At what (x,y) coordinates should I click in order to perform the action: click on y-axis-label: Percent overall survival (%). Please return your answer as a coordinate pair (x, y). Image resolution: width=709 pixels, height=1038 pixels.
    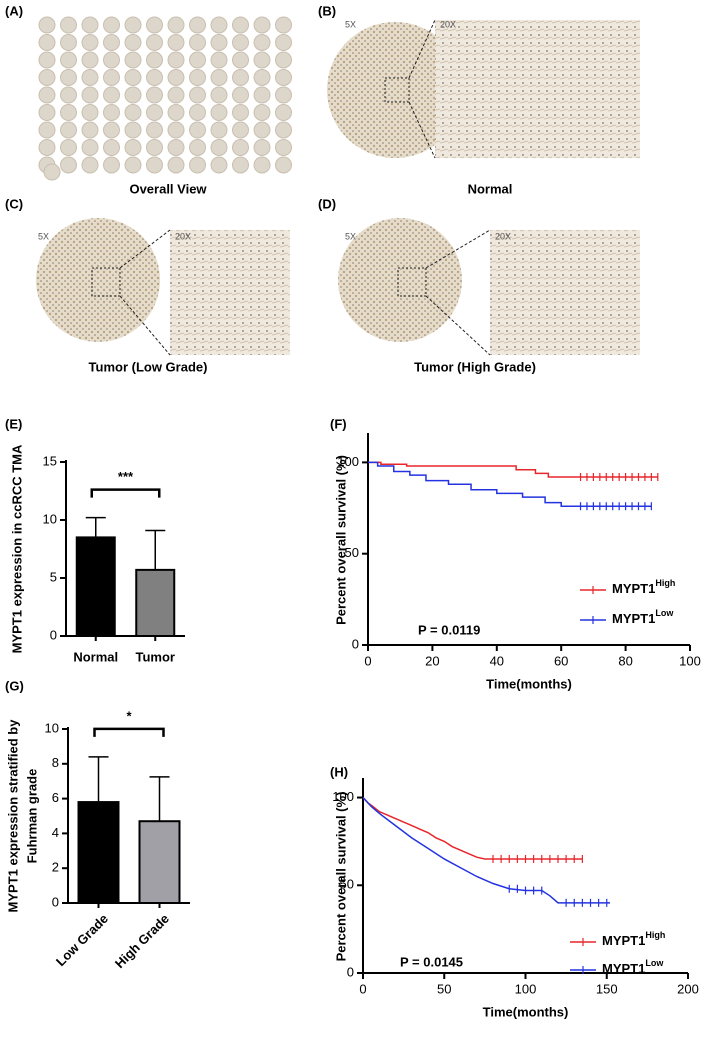
    Looking at the image, I should click on (340, 877).